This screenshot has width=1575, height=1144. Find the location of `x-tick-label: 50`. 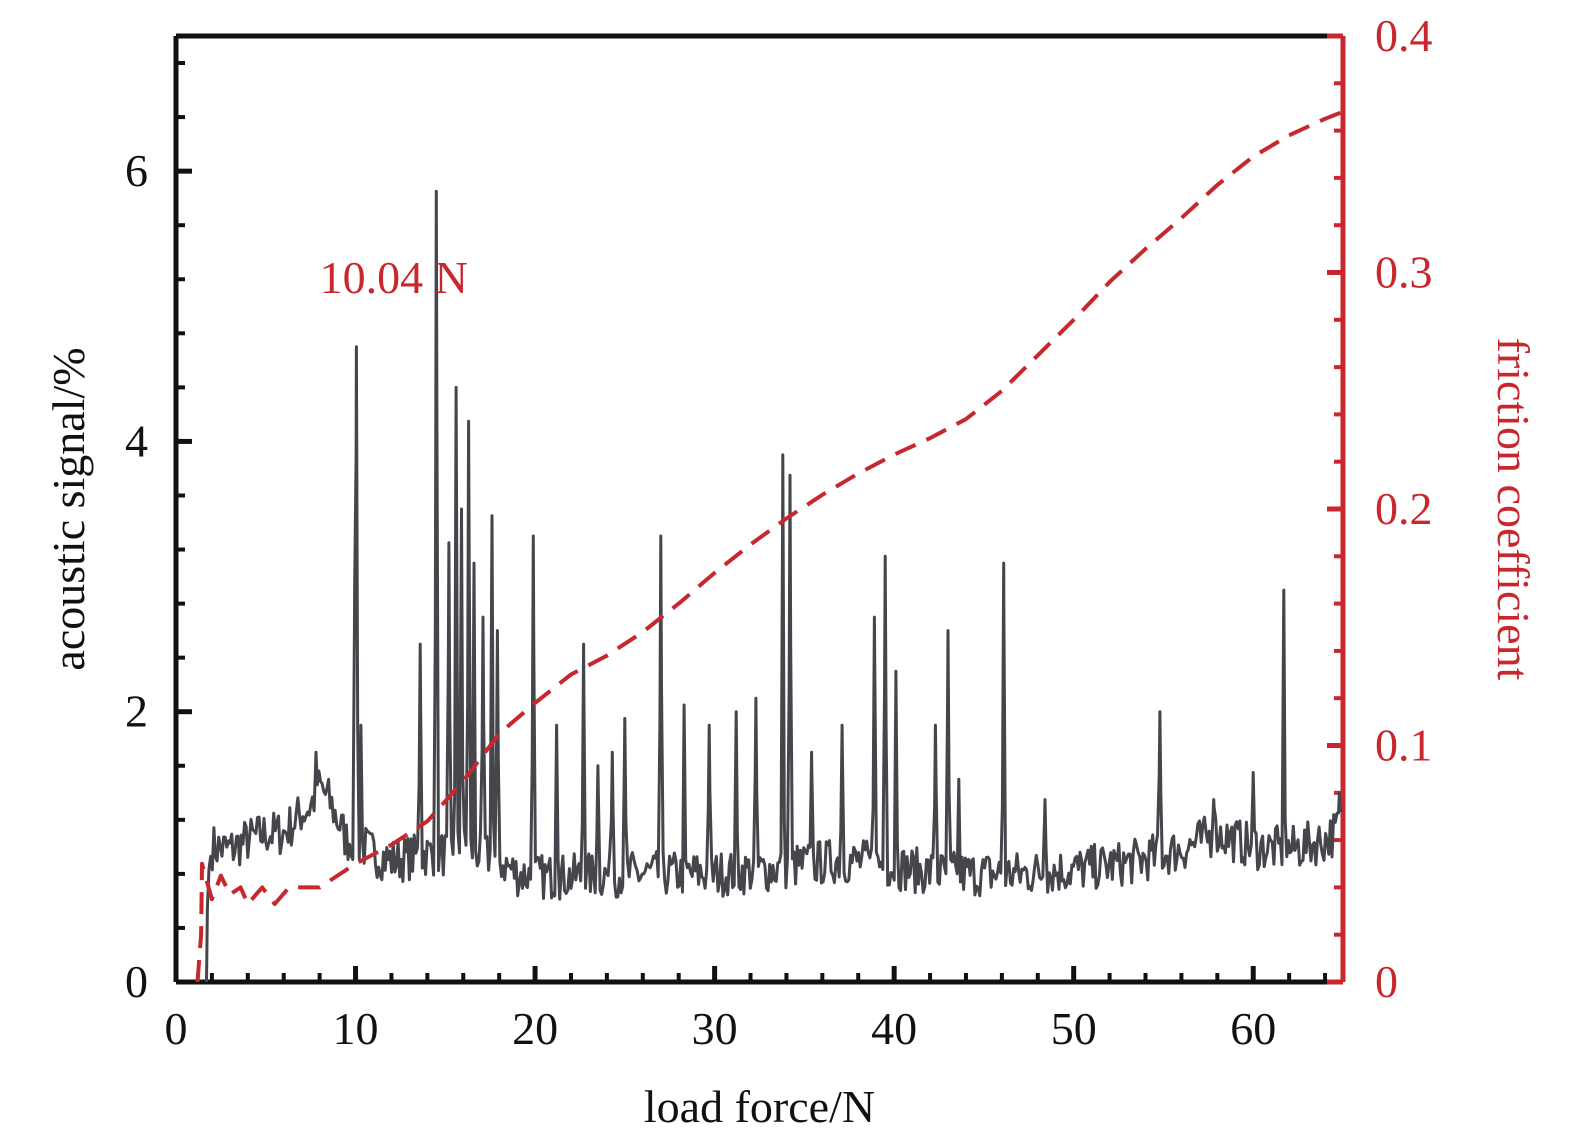

x-tick-label: 50 is located at coordinates (1074, 1028).